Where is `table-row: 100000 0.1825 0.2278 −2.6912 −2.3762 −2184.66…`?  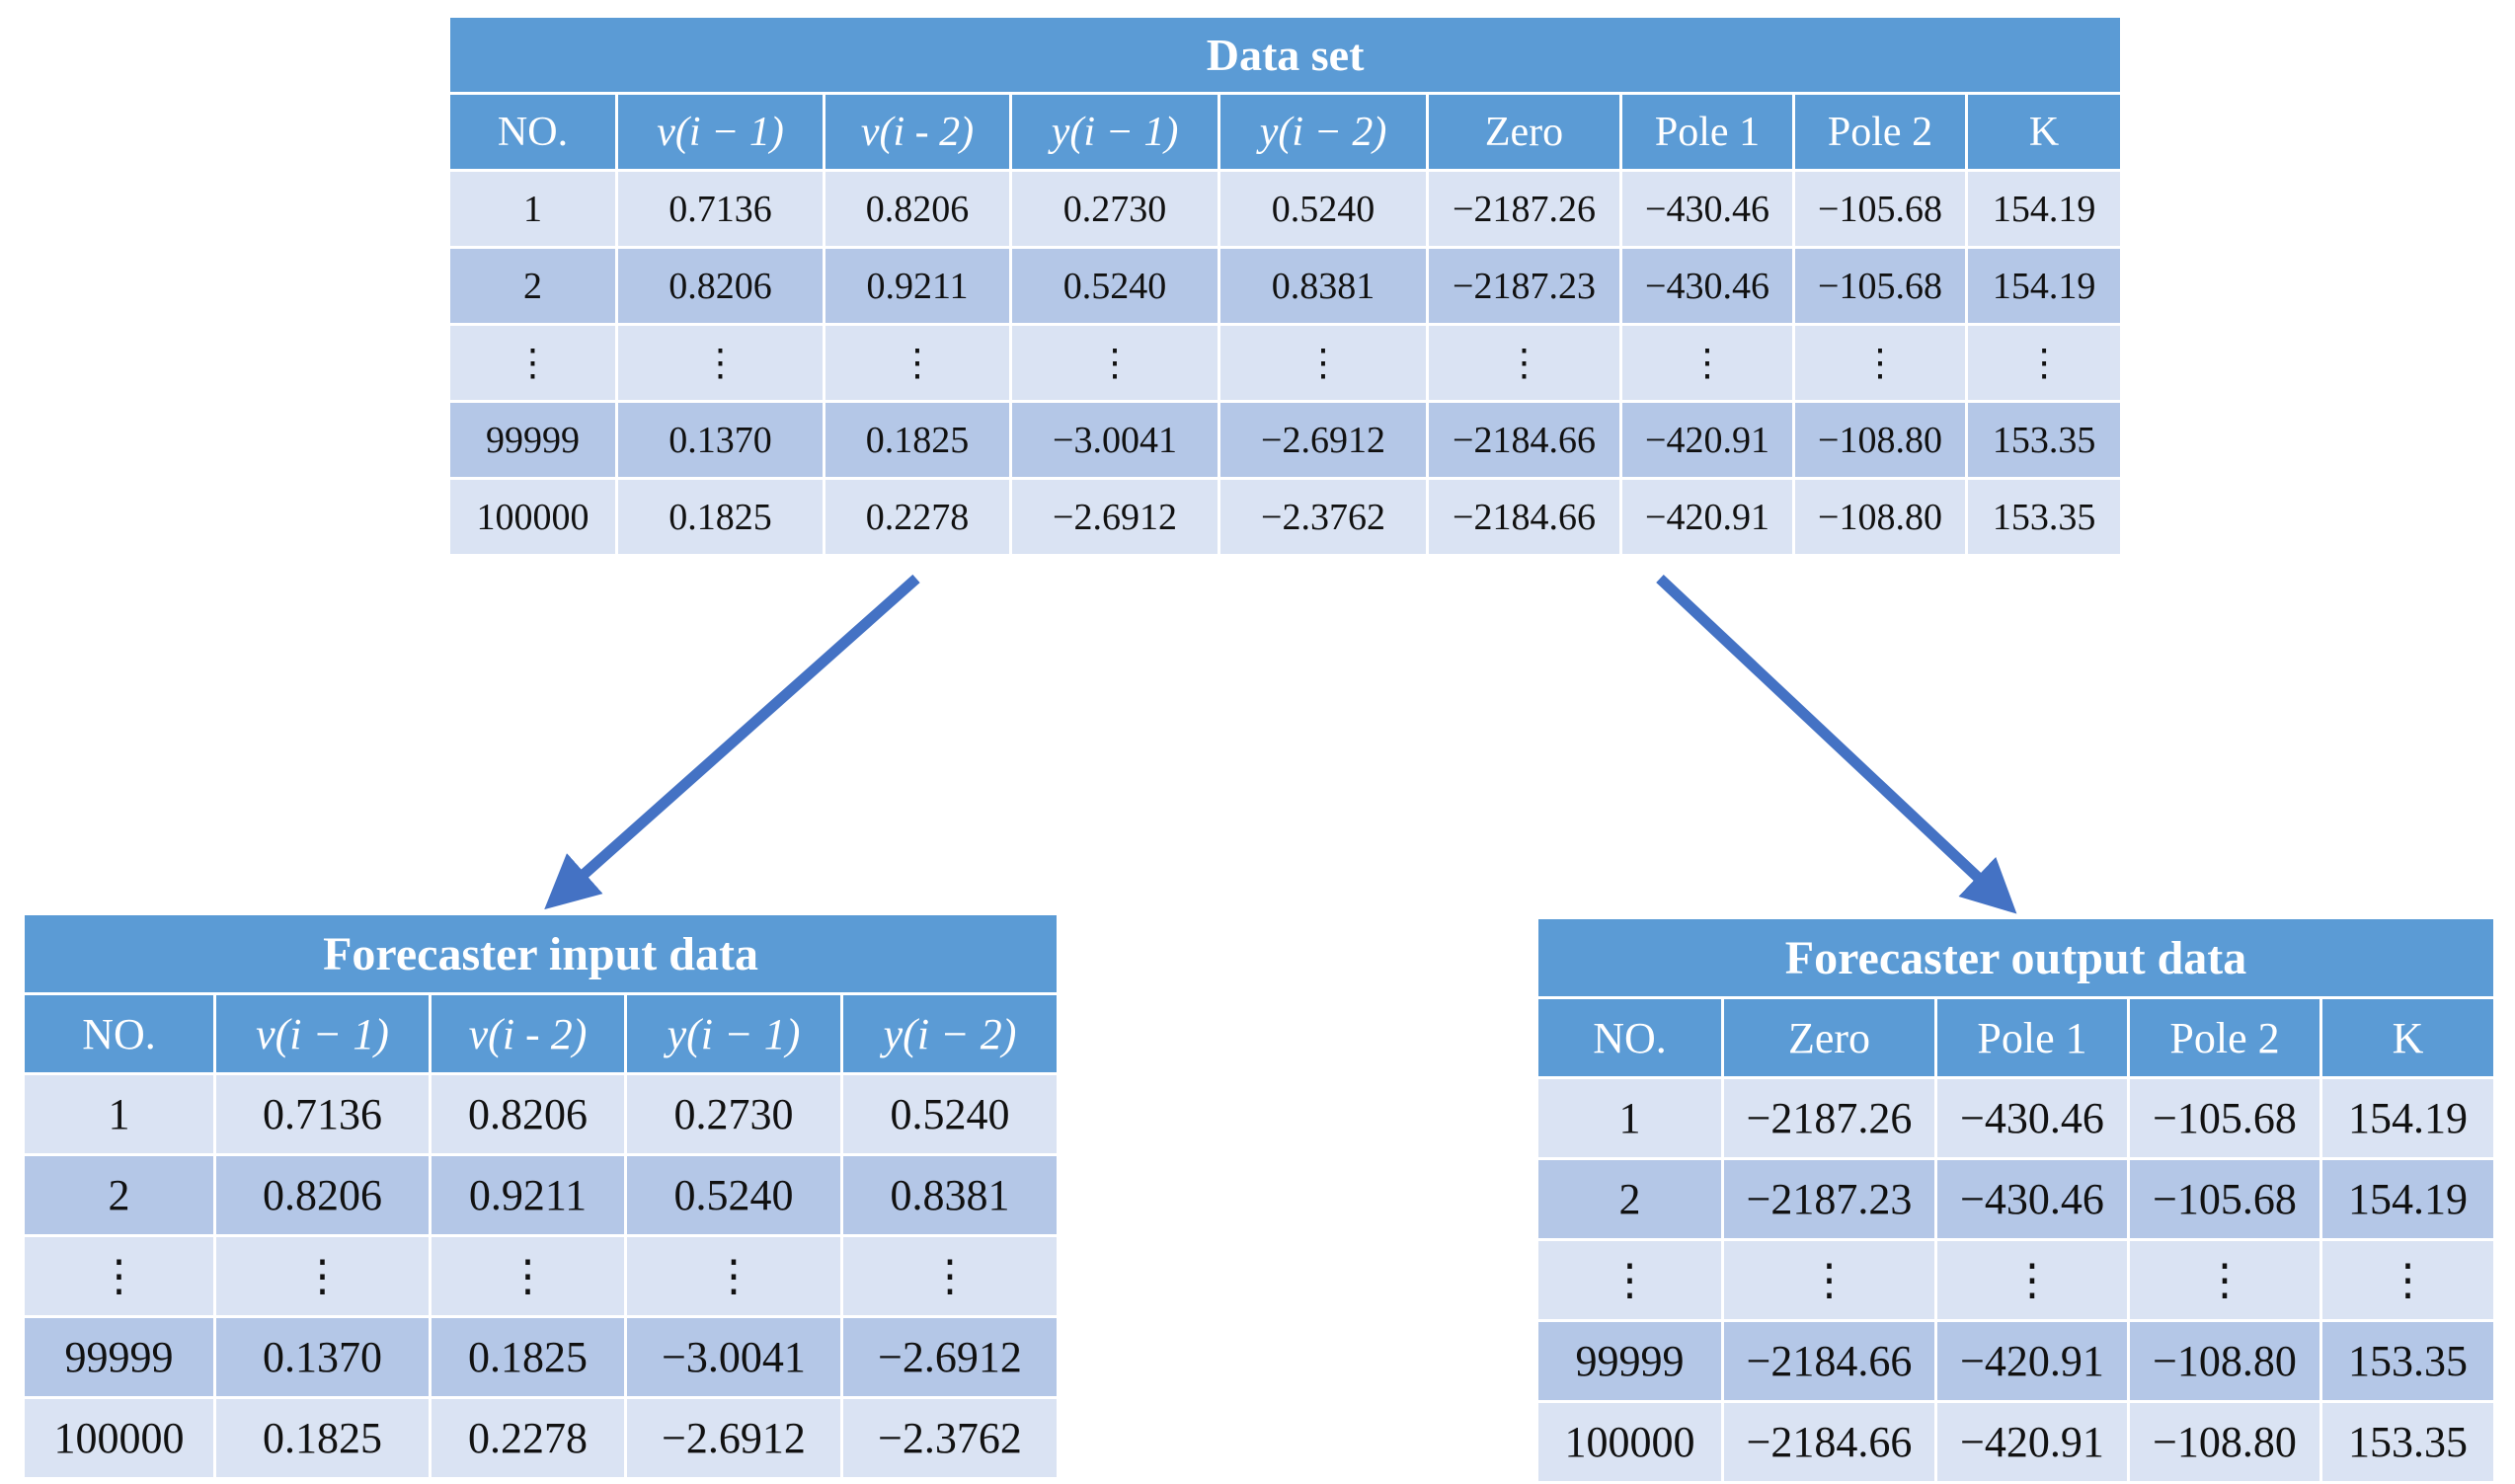 table-row: 100000 0.1825 0.2278 −2.6912 −2.3762 −2184.66… is located at coordinates (1285, 517).